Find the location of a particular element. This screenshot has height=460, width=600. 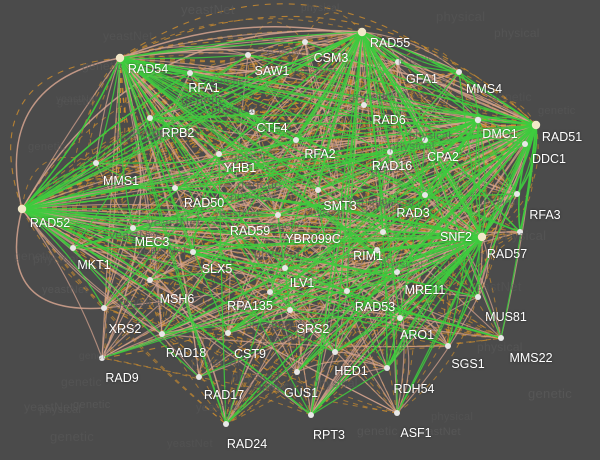

graph-node-mms4 is located at coordinates (459, 72).